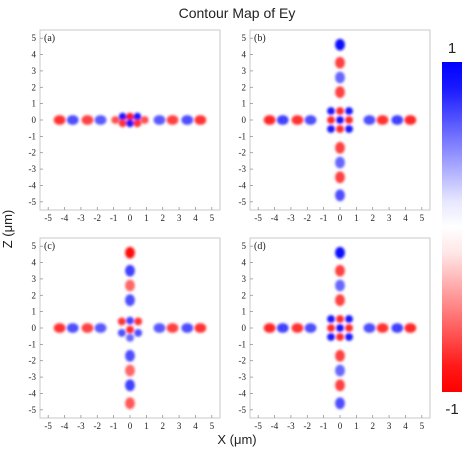  I want to click on panel-label: (b), so click(260, 38).